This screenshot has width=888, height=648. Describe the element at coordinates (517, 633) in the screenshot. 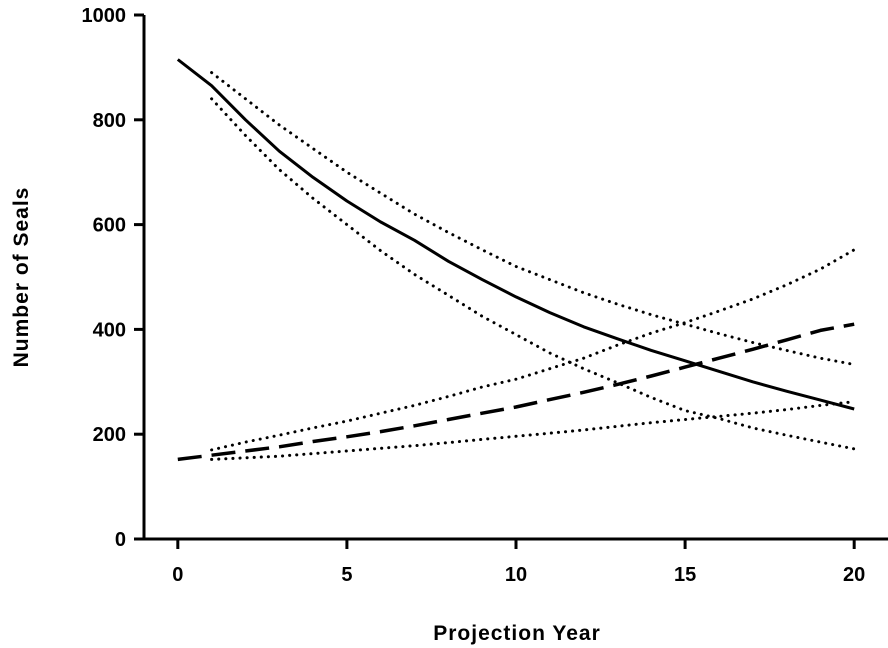

I see `x-axis-title: Projection Year` at that location.